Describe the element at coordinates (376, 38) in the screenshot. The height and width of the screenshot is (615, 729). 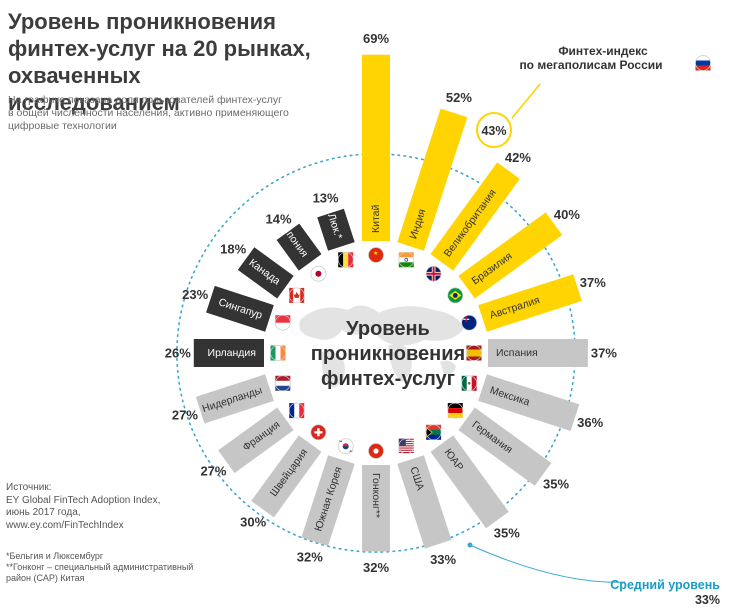
I see `bar-value-label: 69%` at that location.